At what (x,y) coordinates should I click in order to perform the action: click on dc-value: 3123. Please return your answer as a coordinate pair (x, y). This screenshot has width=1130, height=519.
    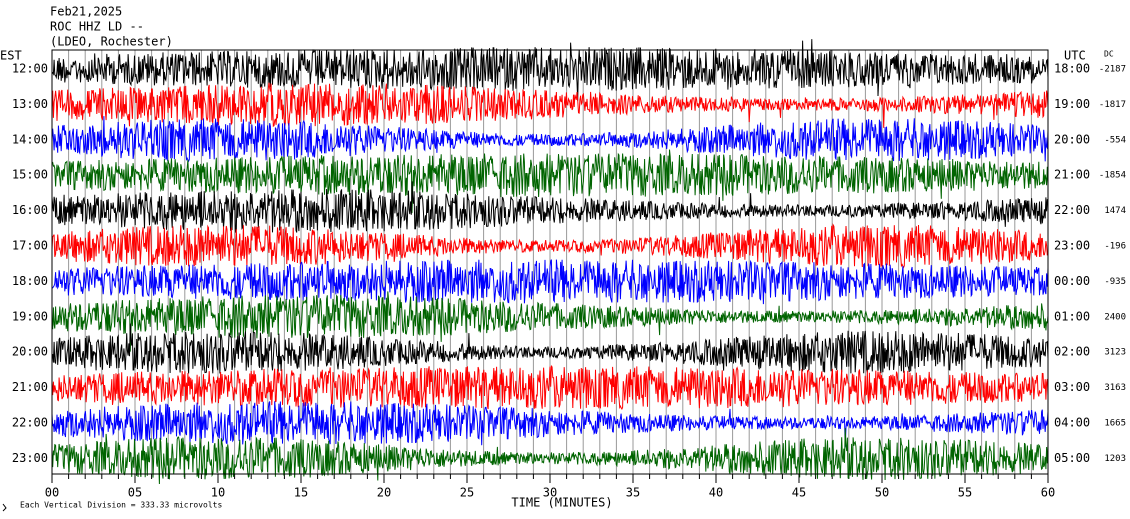
    Looking at the image, I should click on (1115, 353).